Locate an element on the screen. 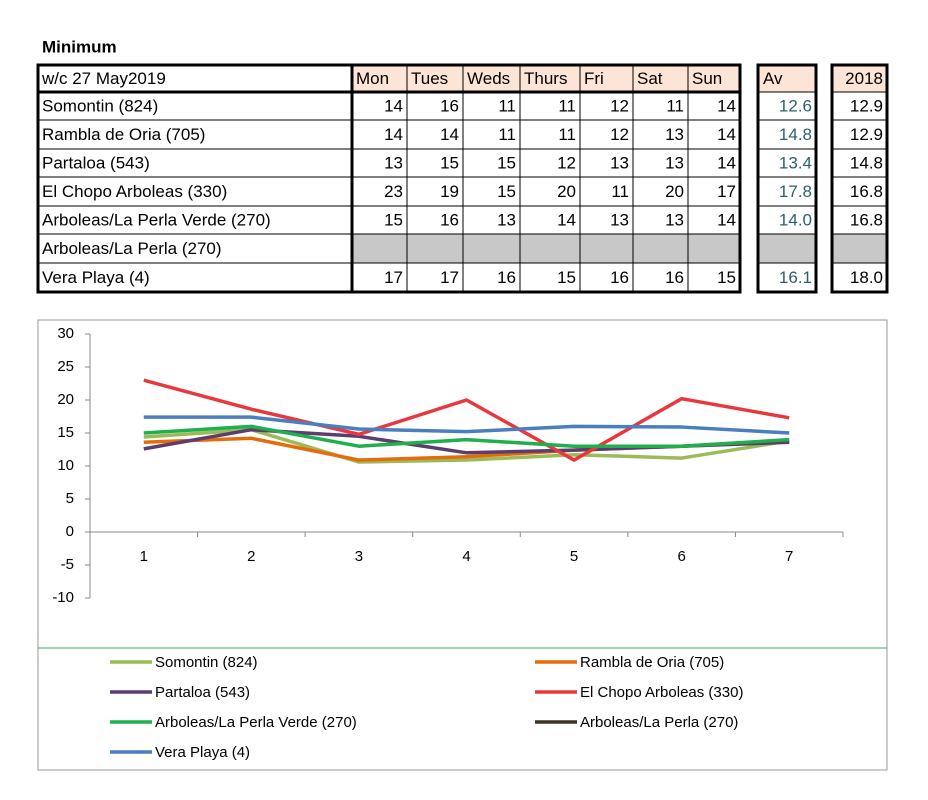  prev-value: 18.0 is located at coordinates (866, 277).